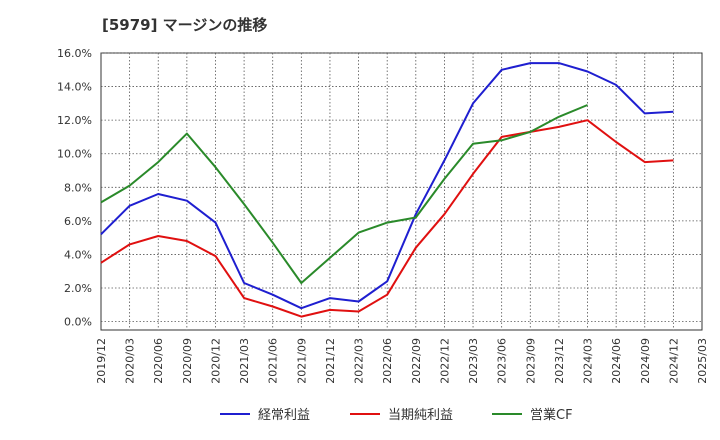 The width and height of the screenshot is (720, 440). I want to click on x-tick-label: 2021/09, so click(301, 361).